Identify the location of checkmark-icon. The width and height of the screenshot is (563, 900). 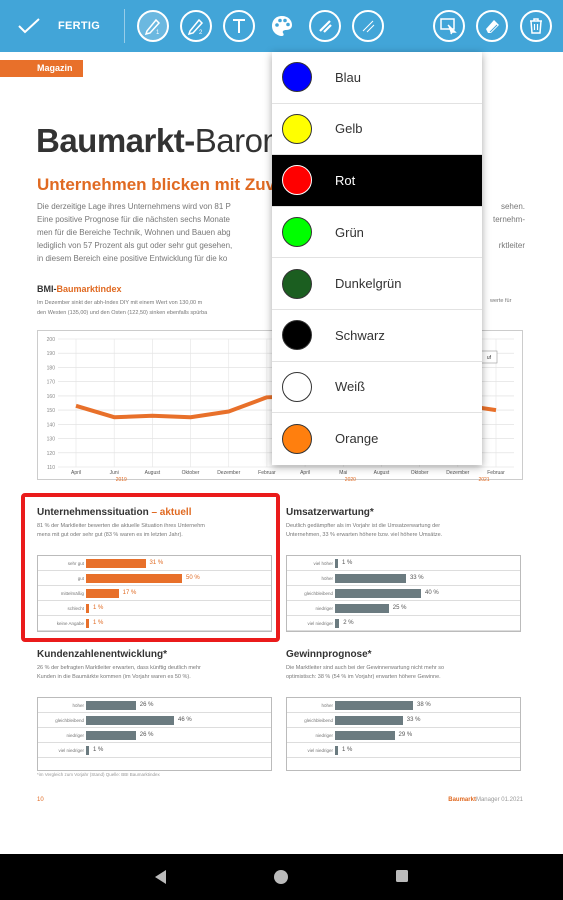
(29, 26).